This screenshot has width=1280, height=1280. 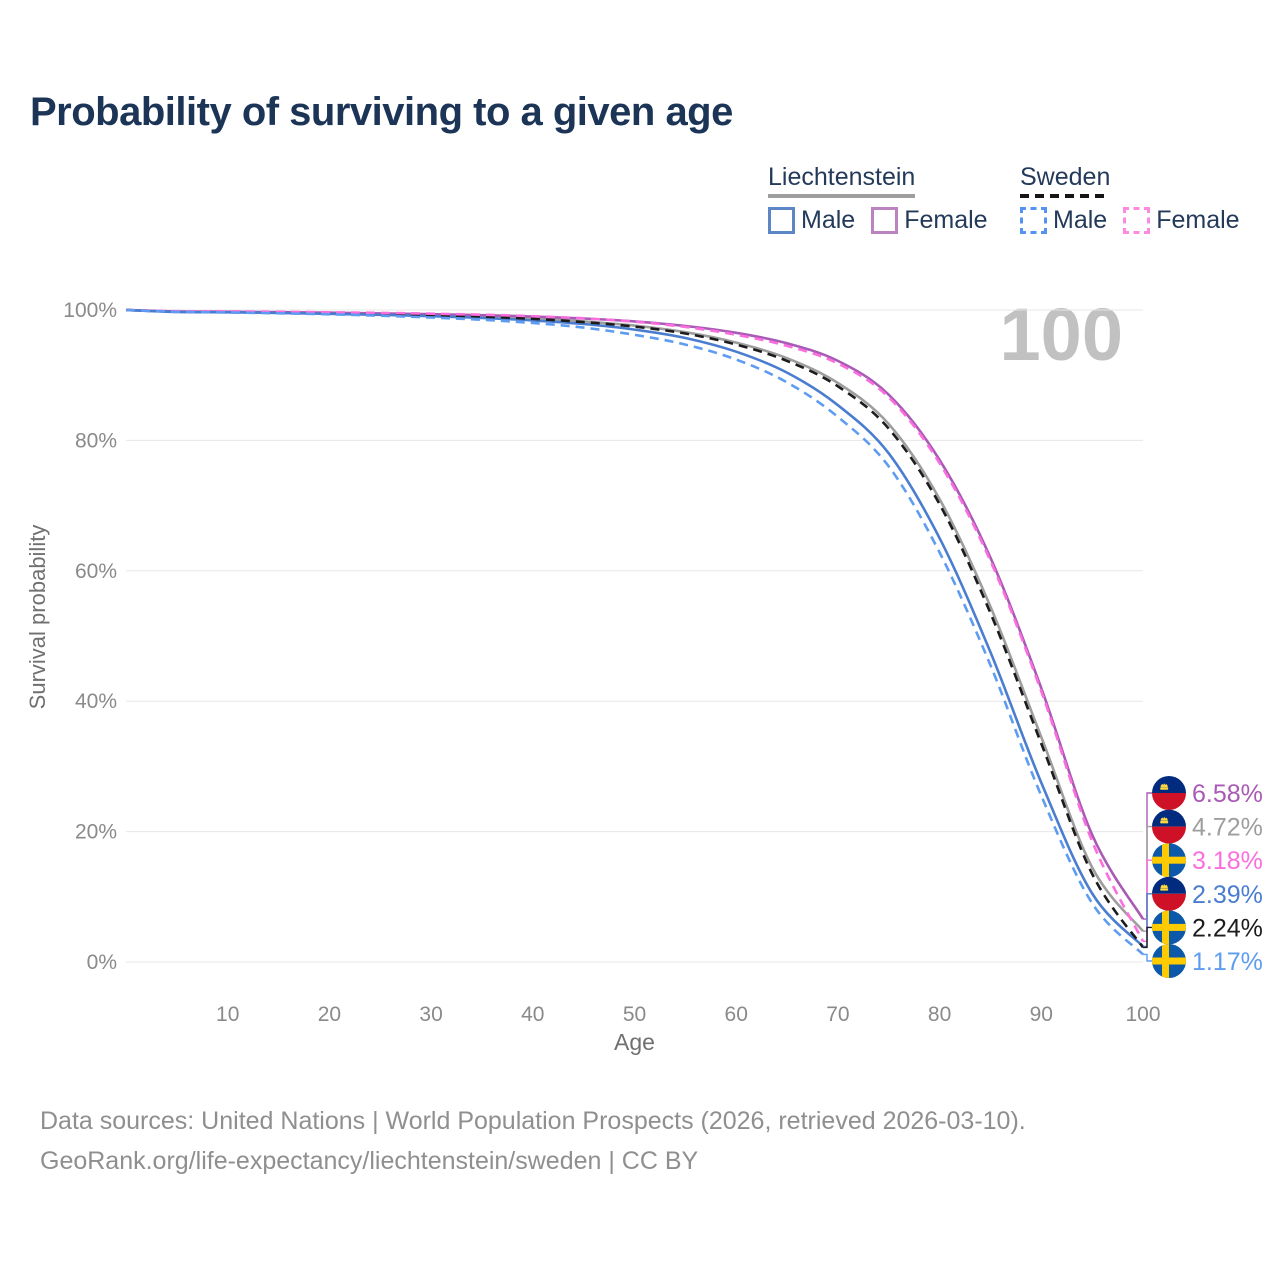 I want to click on page-title: Probability of surviving to a given age, so click(x=381, y=112).